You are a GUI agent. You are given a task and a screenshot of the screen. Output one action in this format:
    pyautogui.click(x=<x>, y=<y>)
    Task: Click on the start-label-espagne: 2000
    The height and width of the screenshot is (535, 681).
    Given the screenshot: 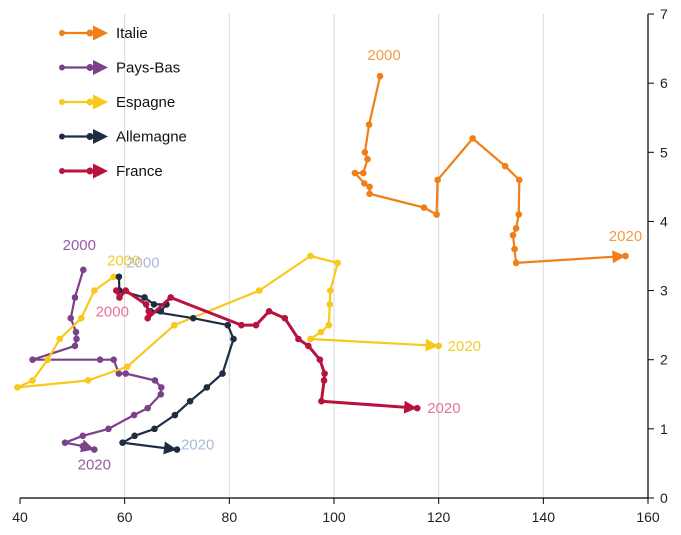 What is the action you would take?
    pyautogui.click(x=123, y=261)
    